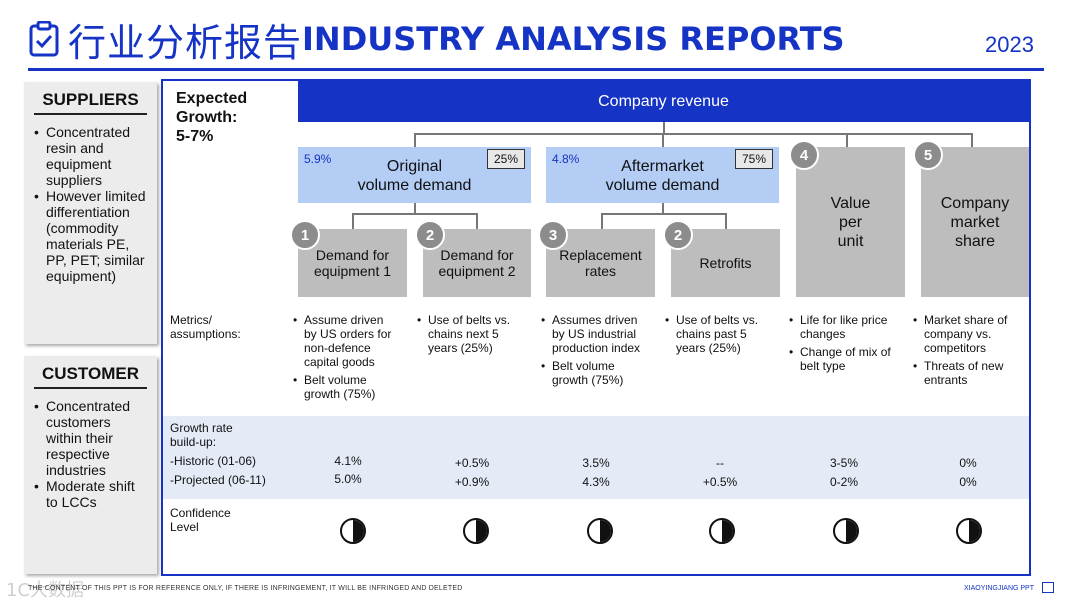 Image resolution: width=1080 pixels, height=608 pixels. What do you see at coordinates (843, 482) in the screenshot?
I see `projected-value: 0-2%` at bounding box center [843, 482].